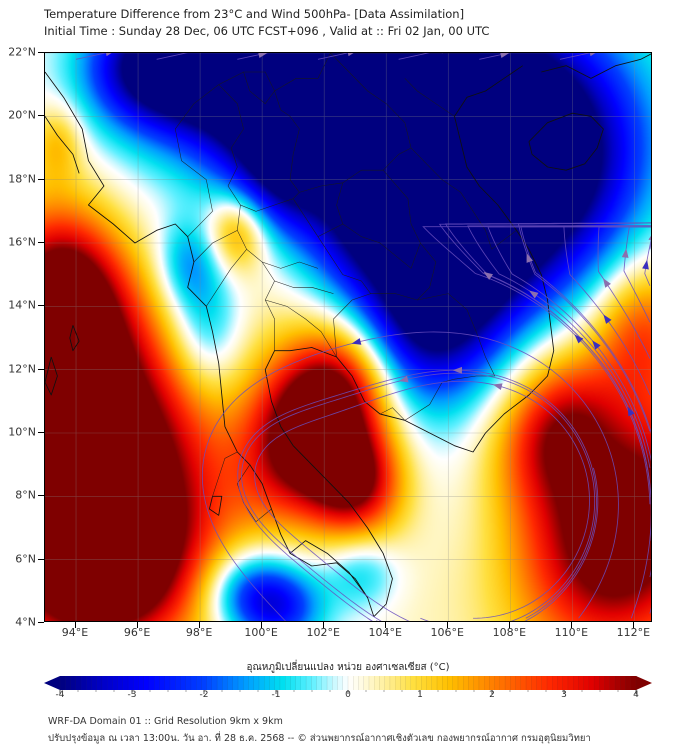 The image size is (676, 756). Describe the element at coordinates (385, 632) in the screenshot. I see `x-axis-label: 104°E` at that location.